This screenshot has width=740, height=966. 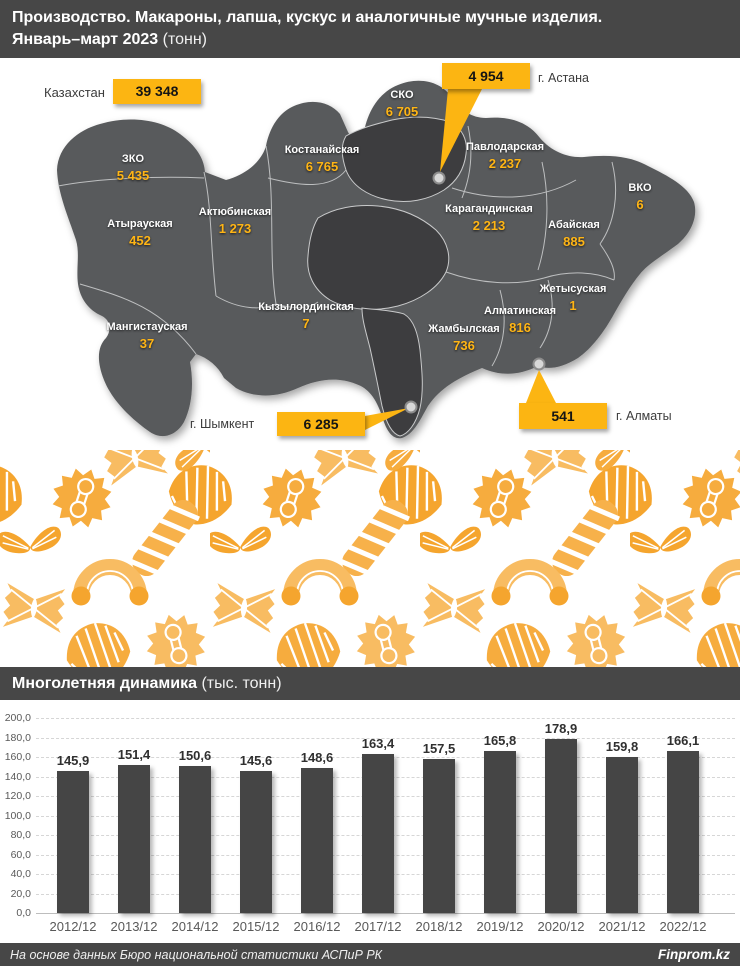 What do you see at coordinates (402, 95) in the screenshot?
I see `region-name: СКО` at bounding box center [402, 95].